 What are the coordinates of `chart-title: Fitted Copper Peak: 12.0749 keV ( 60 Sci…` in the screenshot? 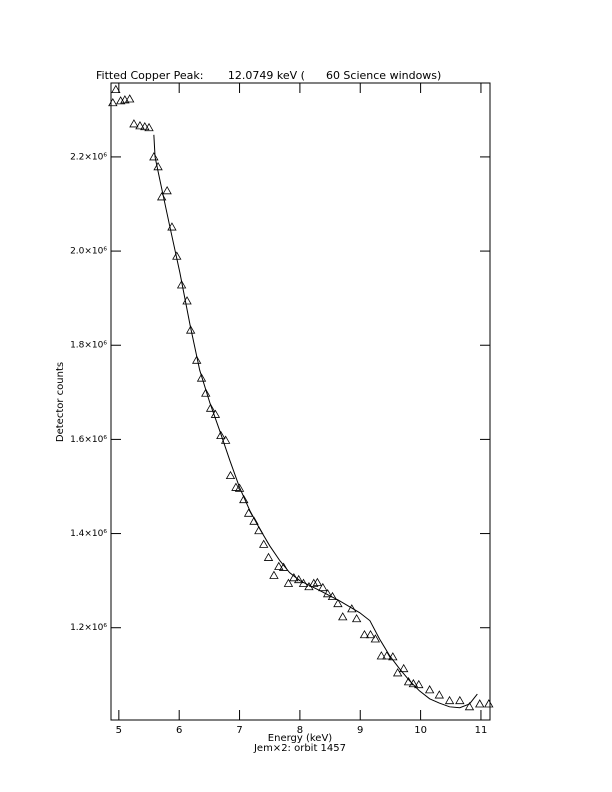 It's located at (268, 75).